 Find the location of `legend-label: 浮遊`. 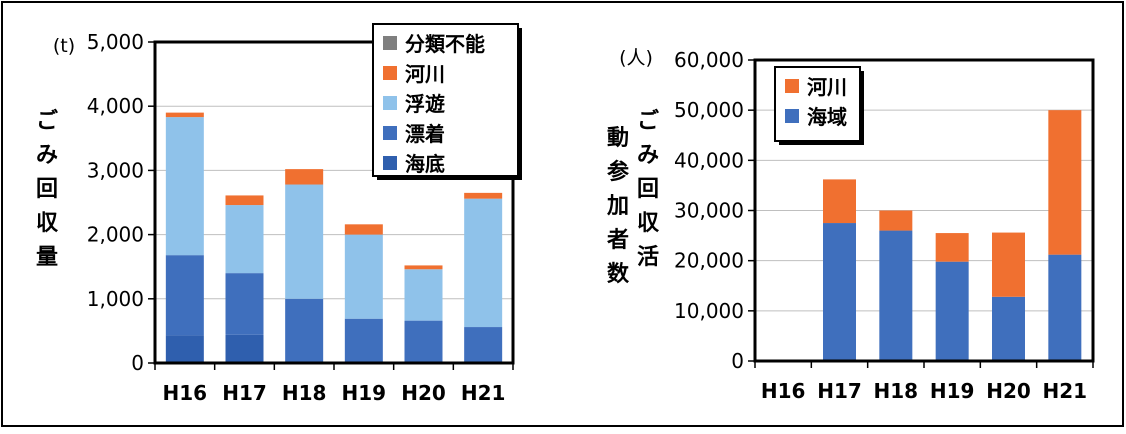

legend-label: 浮遊 is located at coordinates (425, 104).